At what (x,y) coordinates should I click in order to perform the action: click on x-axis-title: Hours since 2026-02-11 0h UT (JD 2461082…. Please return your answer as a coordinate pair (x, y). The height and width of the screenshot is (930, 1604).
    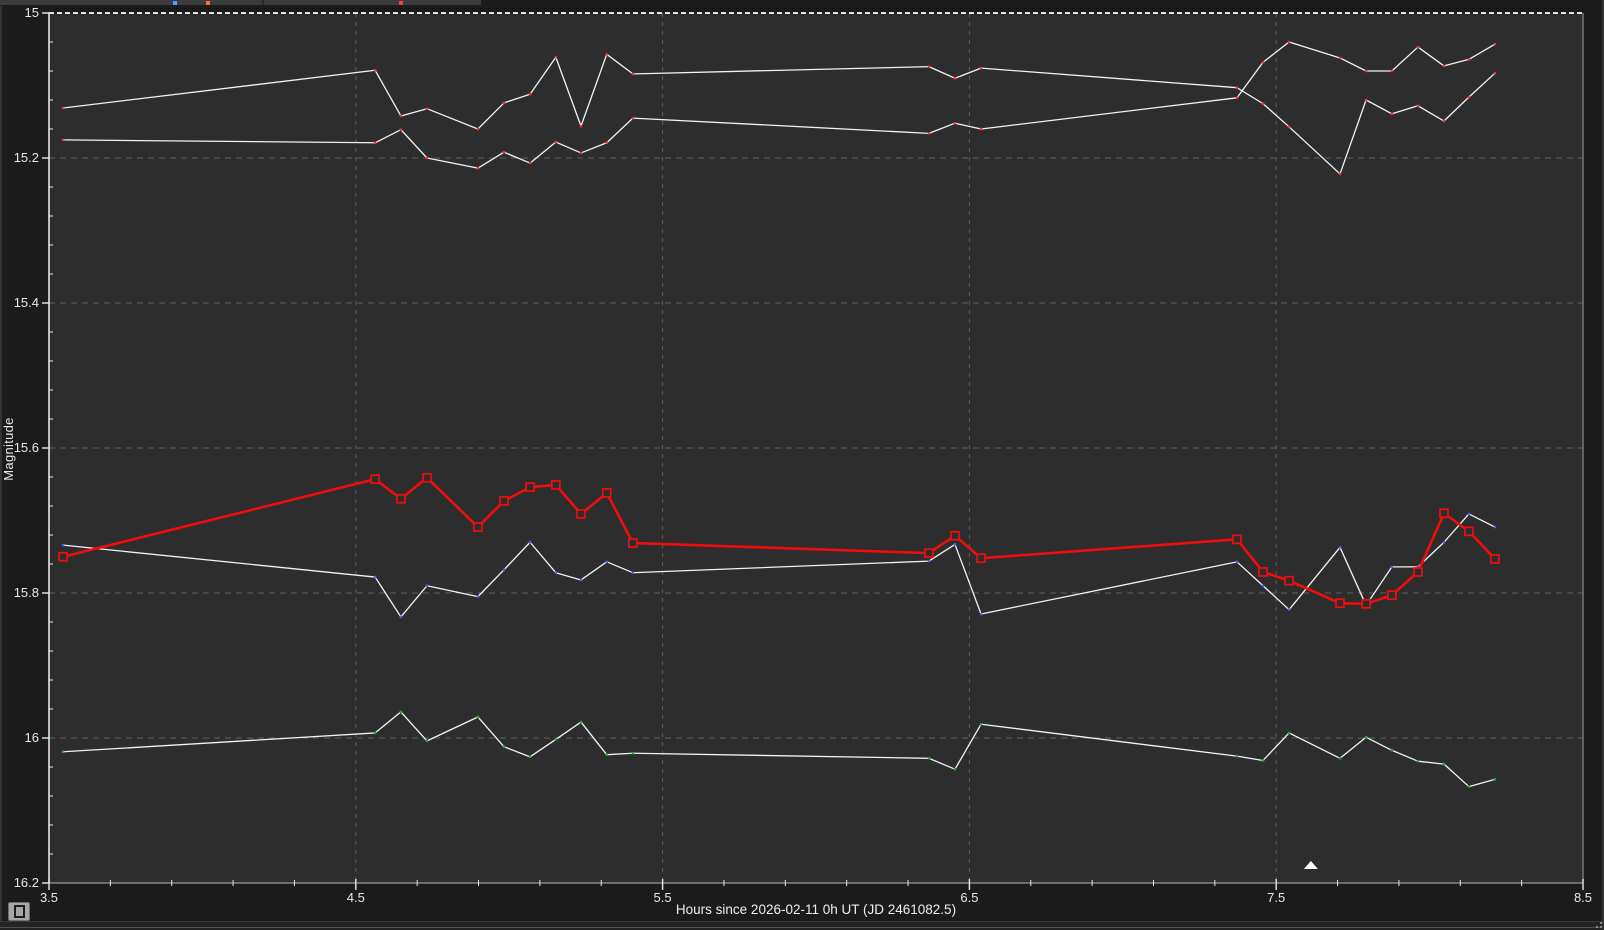
    Looking at the image, I should click on (816, 909).